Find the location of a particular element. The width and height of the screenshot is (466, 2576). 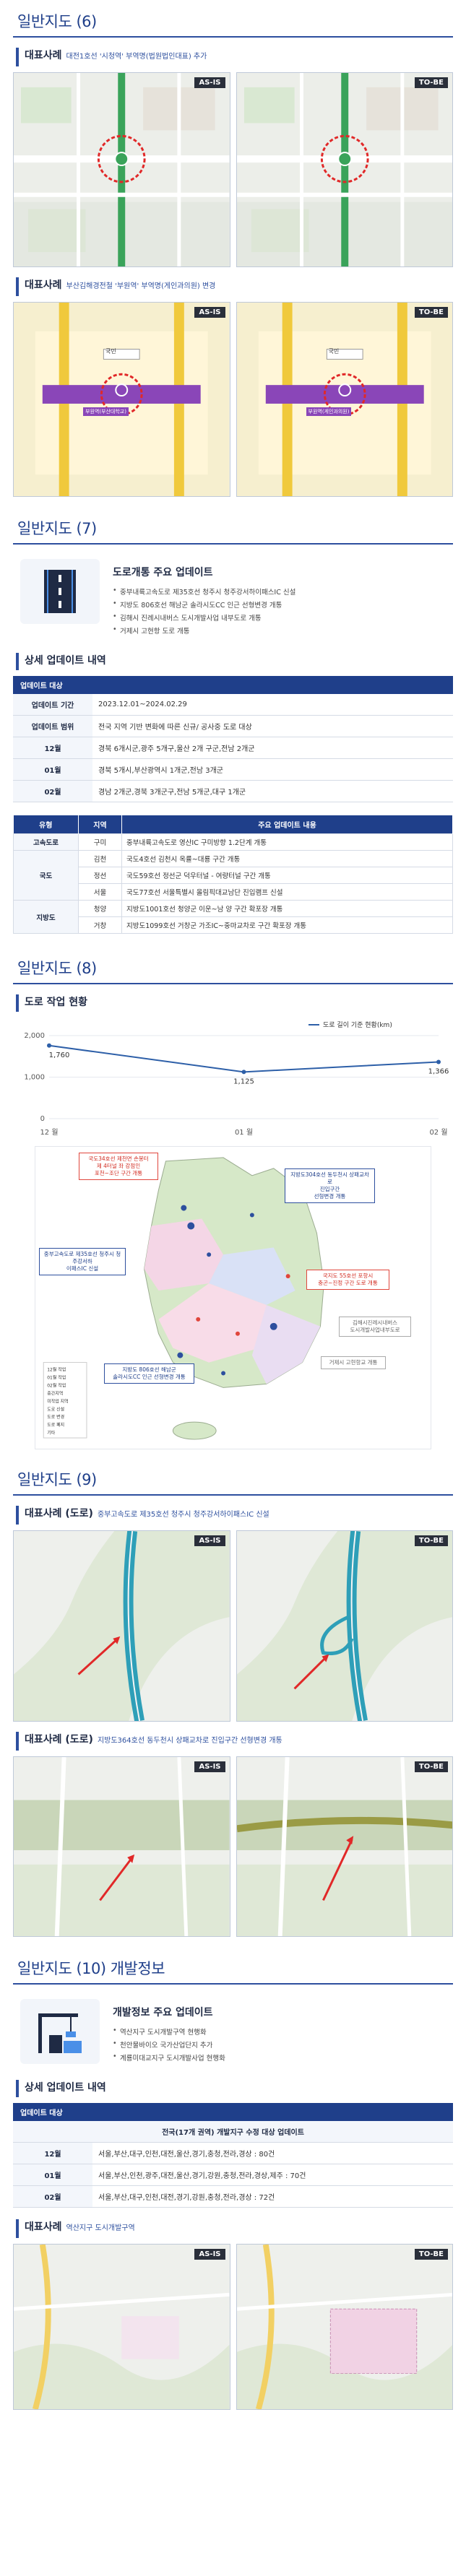

map-row-road1: AS-IS TO-BE is located at coordinates (233, 1626).